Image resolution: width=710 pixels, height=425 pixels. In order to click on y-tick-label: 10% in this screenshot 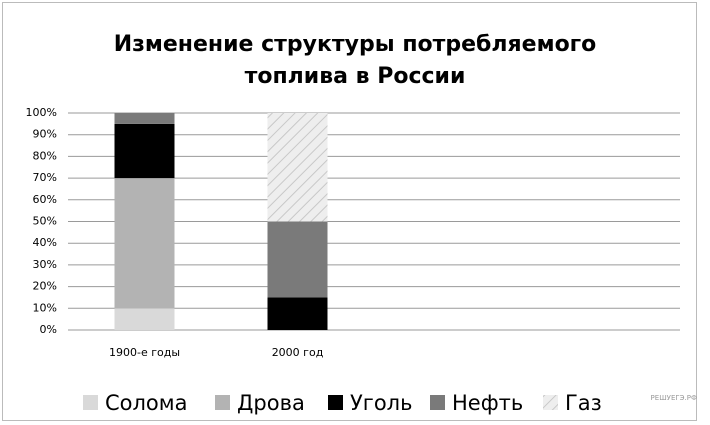, I will do `click(45, 307)`.